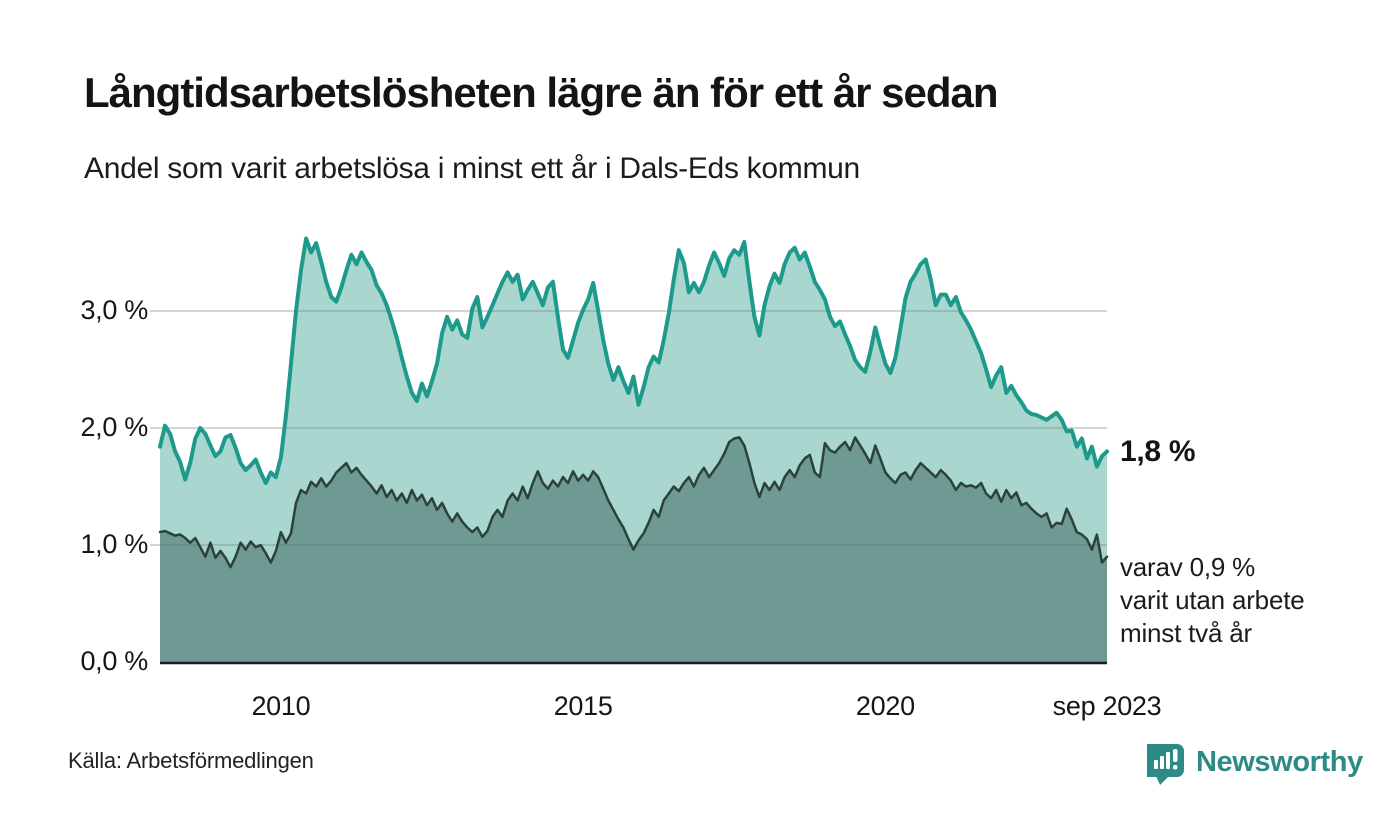 This screenshot has width=1400, height=840. I want to click on x-tick-label: 2015, so click(583, 706).